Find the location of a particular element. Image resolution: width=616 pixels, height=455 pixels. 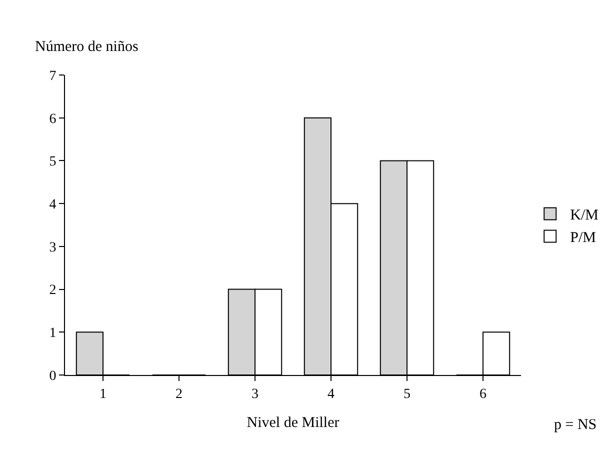

y-tick-label: 5 is located at coordinates (52, 162).